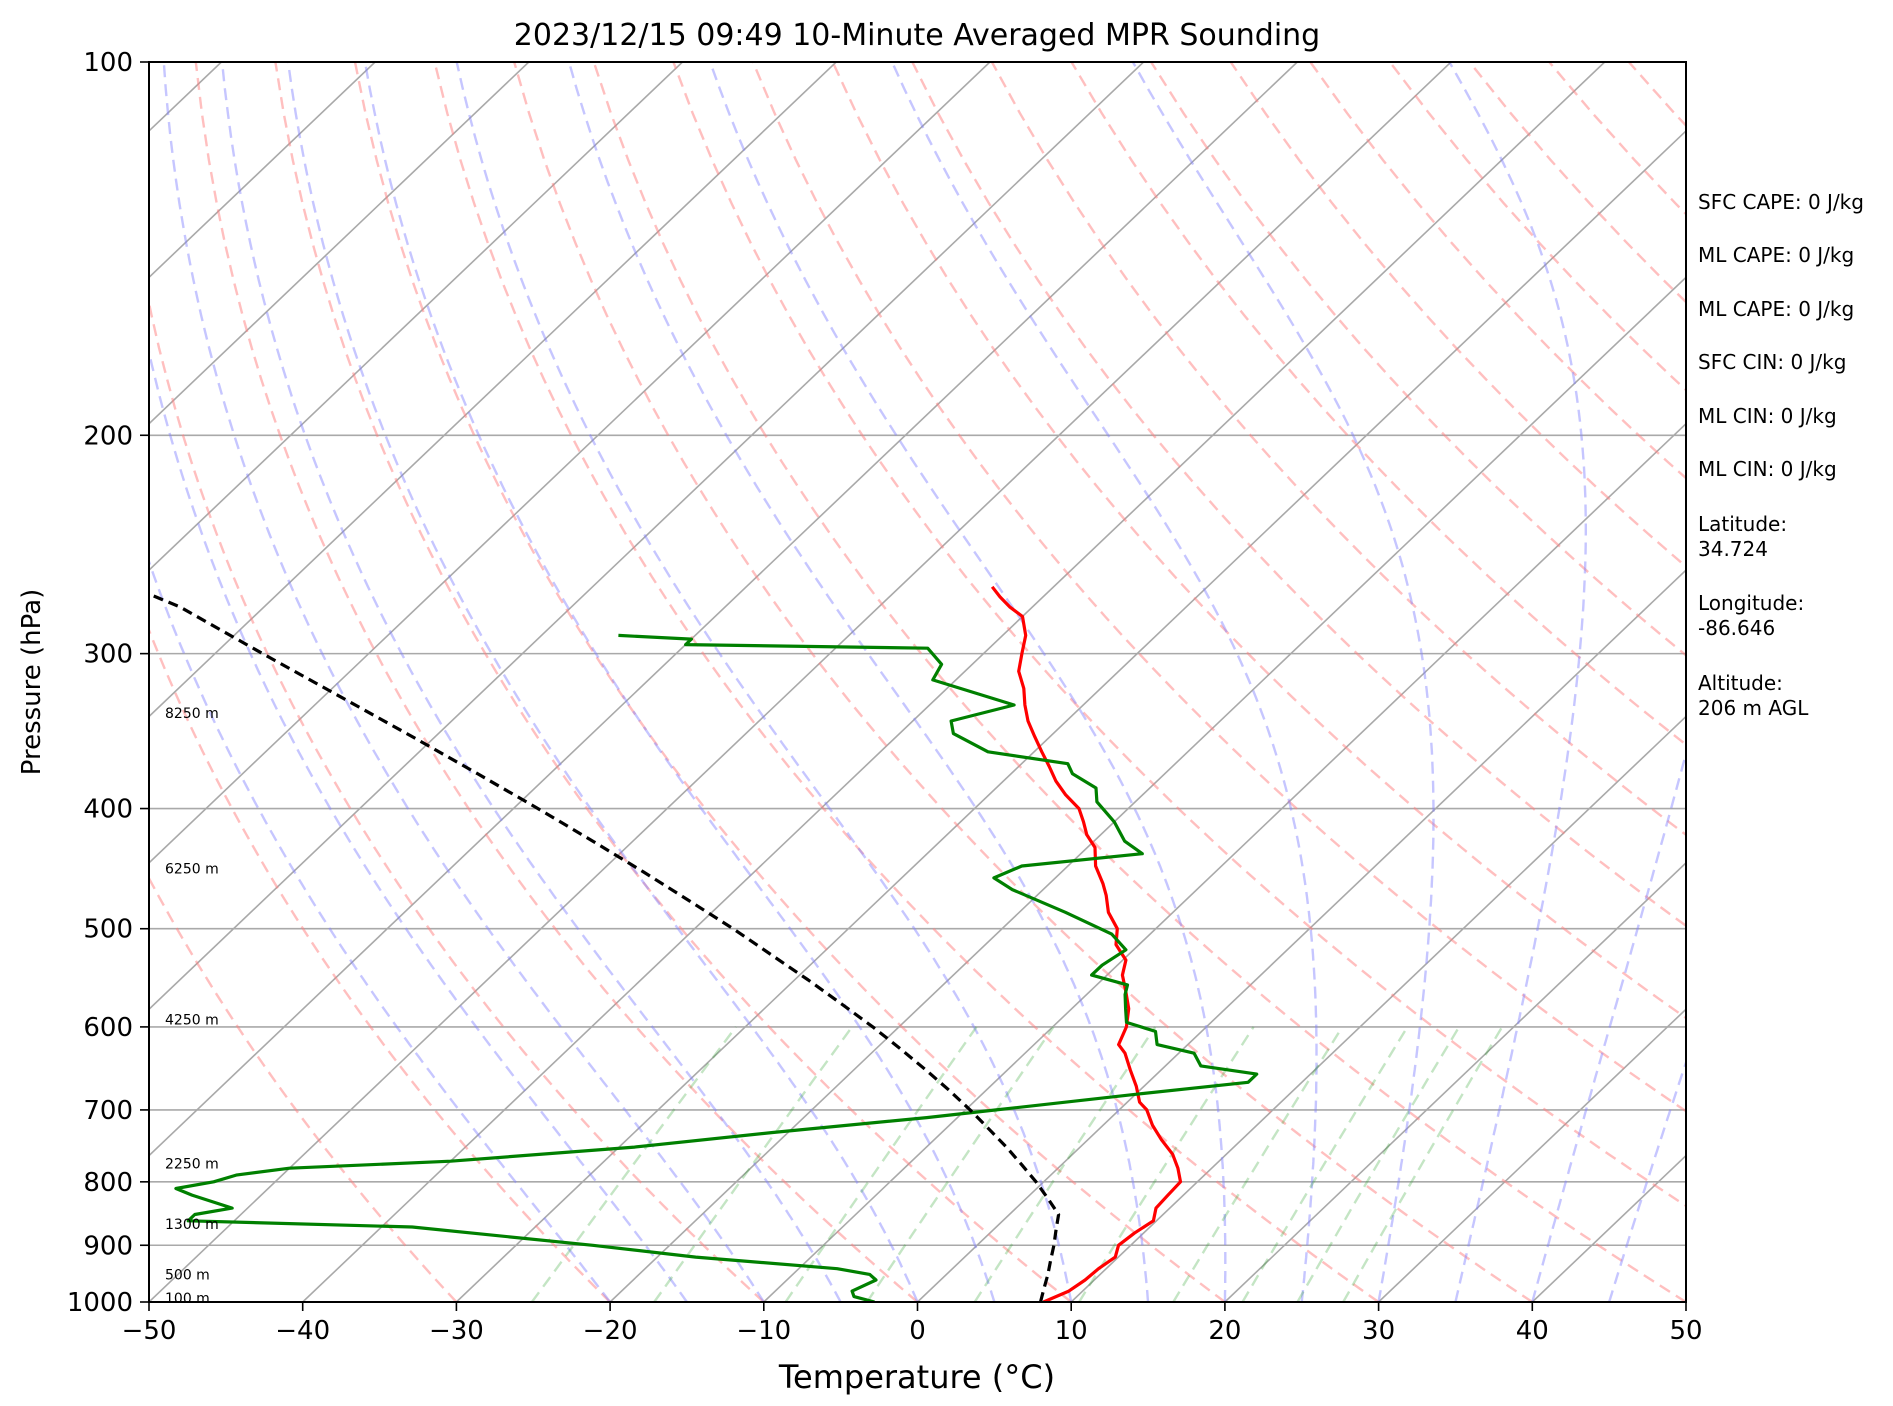 The height and width of the screenshot is (1406, 1893). Describe the element at coordinates (1781, 202) in the screenshot. I see `stat-text: SFC CAPE: 0 J/kg` at that location.